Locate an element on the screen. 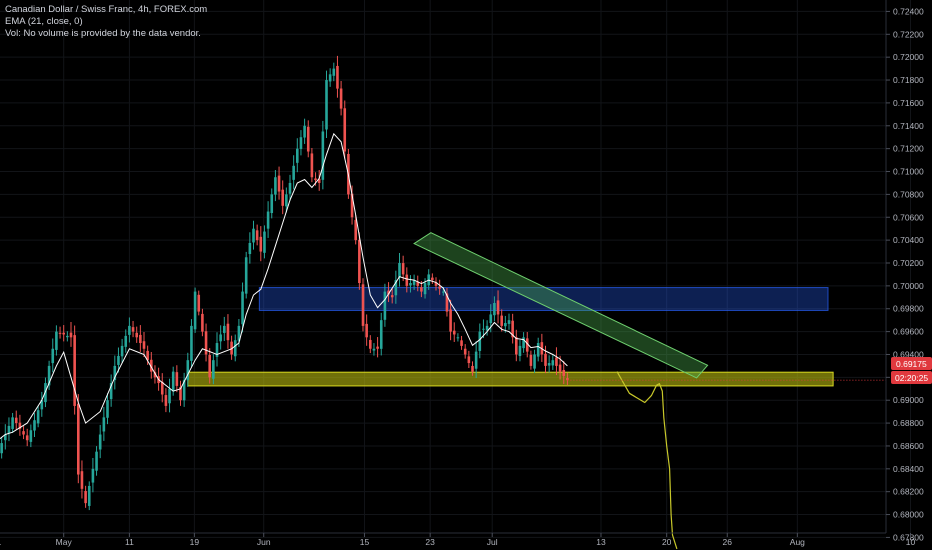 The image size is (932, 550). projection-path is located at coordinates (647, 460).